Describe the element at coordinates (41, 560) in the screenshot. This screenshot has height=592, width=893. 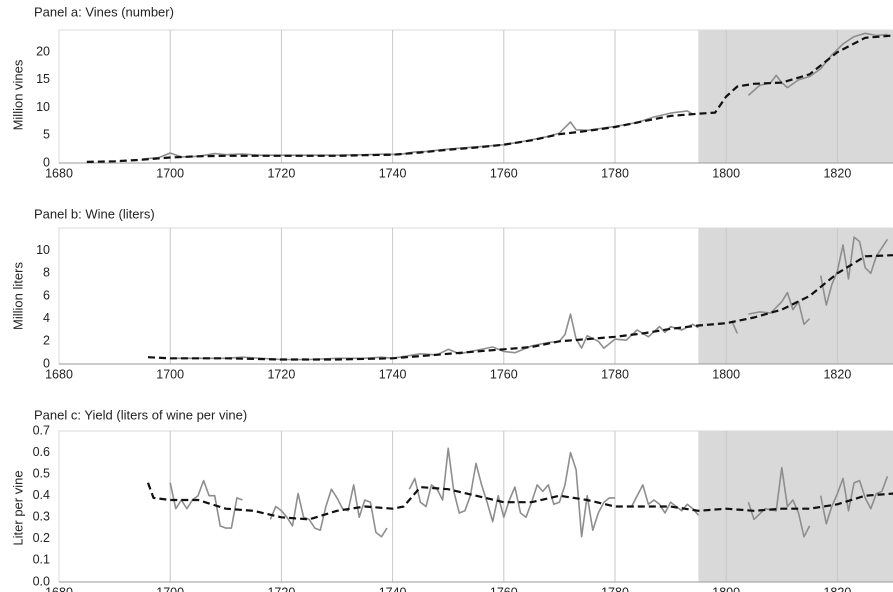
I see `y-tick-label: 0.1` at that location.